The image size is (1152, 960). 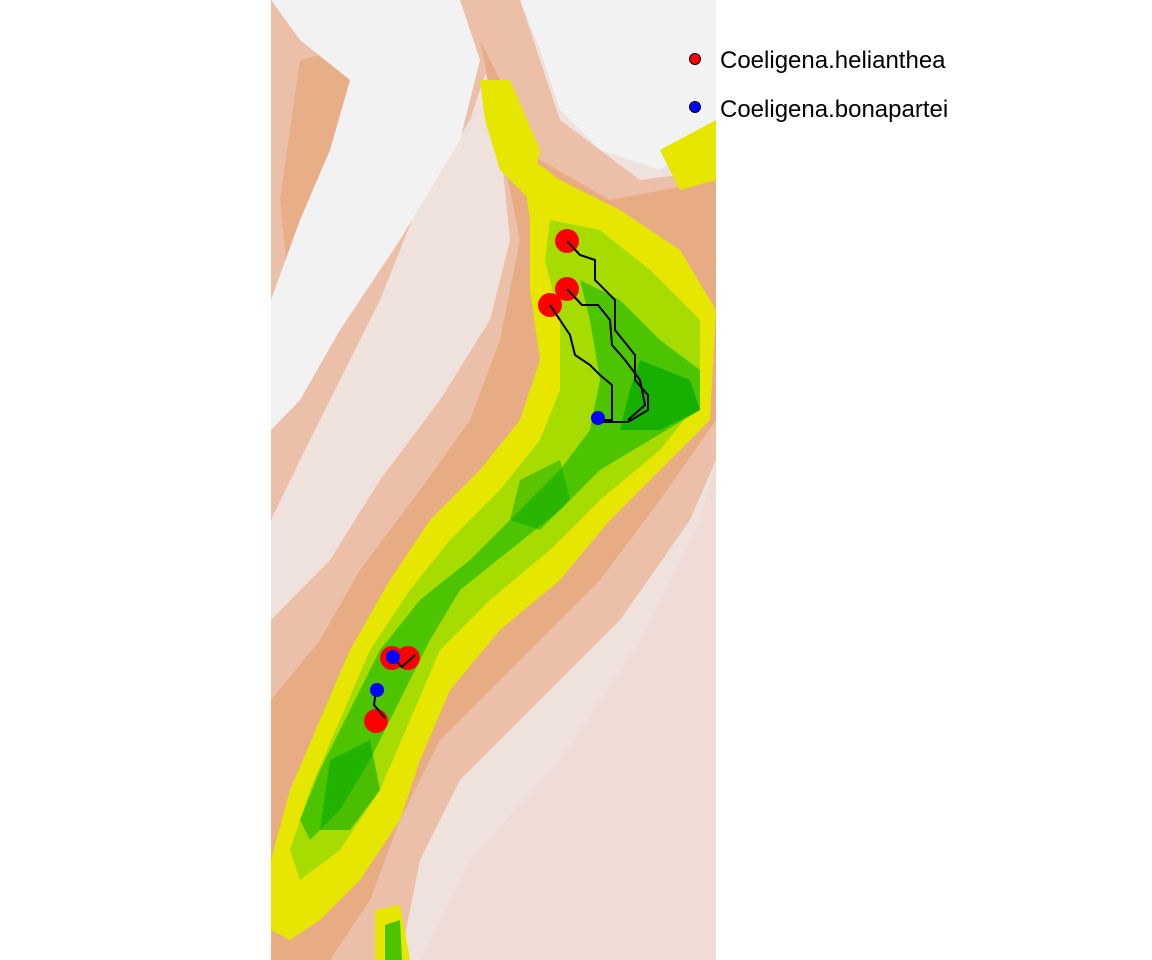 I want to click on legend-label-bonapartei: Coeligena.bonapartei, so click(x=834, y=109).